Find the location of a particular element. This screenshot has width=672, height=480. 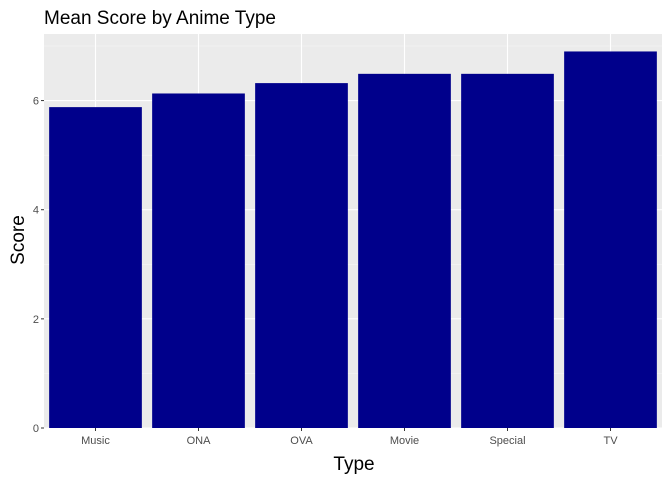

x-axis-title: Type is located at coordinates (353, 464).